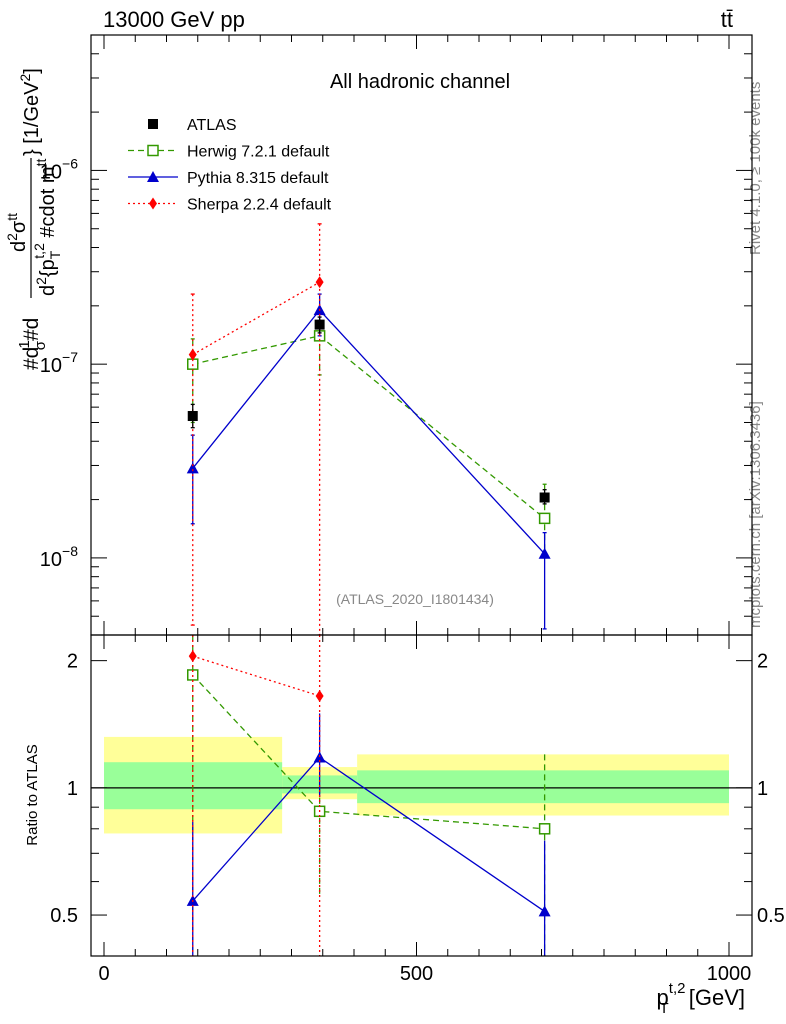  I want to click on legend-marker-atlas, so click(153, 124).